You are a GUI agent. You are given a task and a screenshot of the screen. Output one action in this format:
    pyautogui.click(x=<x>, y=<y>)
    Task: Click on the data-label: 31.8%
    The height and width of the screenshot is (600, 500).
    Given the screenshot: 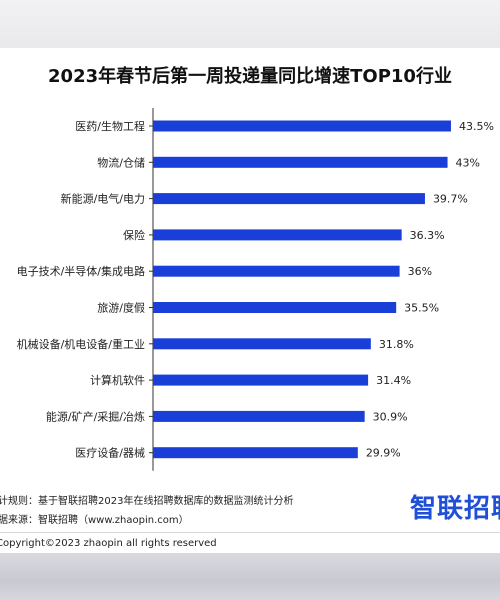 What is the action you would take?
    pyautogui.click(x=396, y=344)
    